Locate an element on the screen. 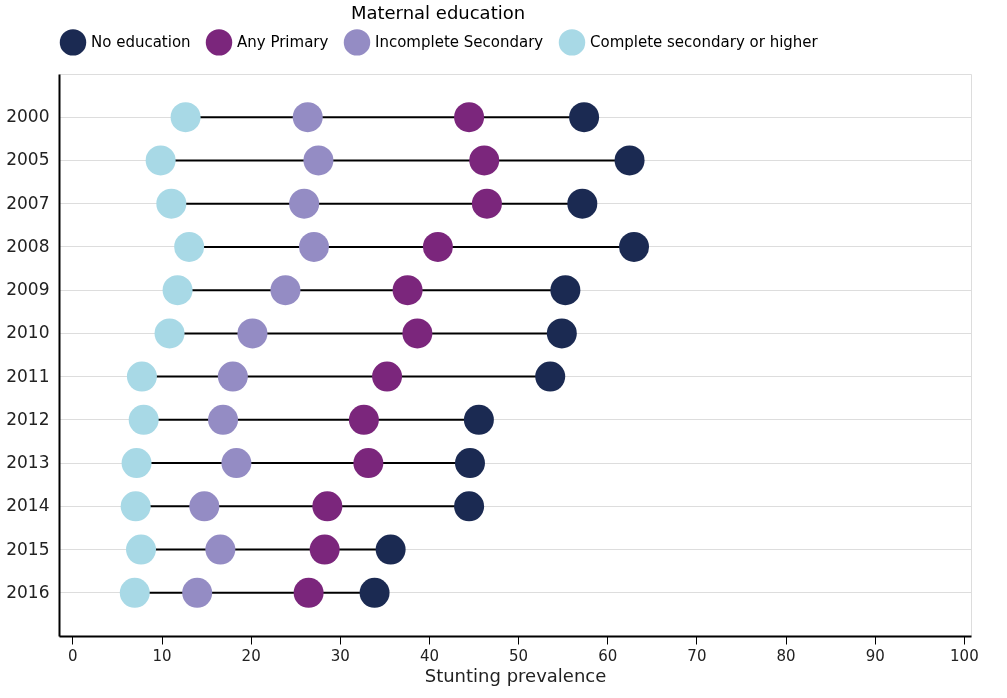 Image resolution: width=1007 pixels, height=698 pixels. y-tick-label: 2007 is located at coordinates (28, 202).